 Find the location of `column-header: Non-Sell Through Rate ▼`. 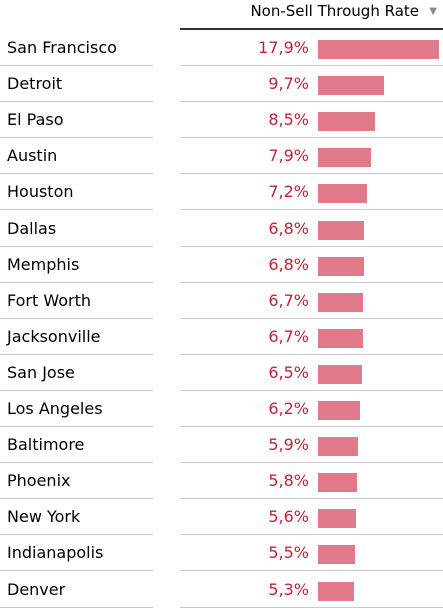

column-header: Non-Sell Through Rate ▼ is located at coordinates (311, 15).